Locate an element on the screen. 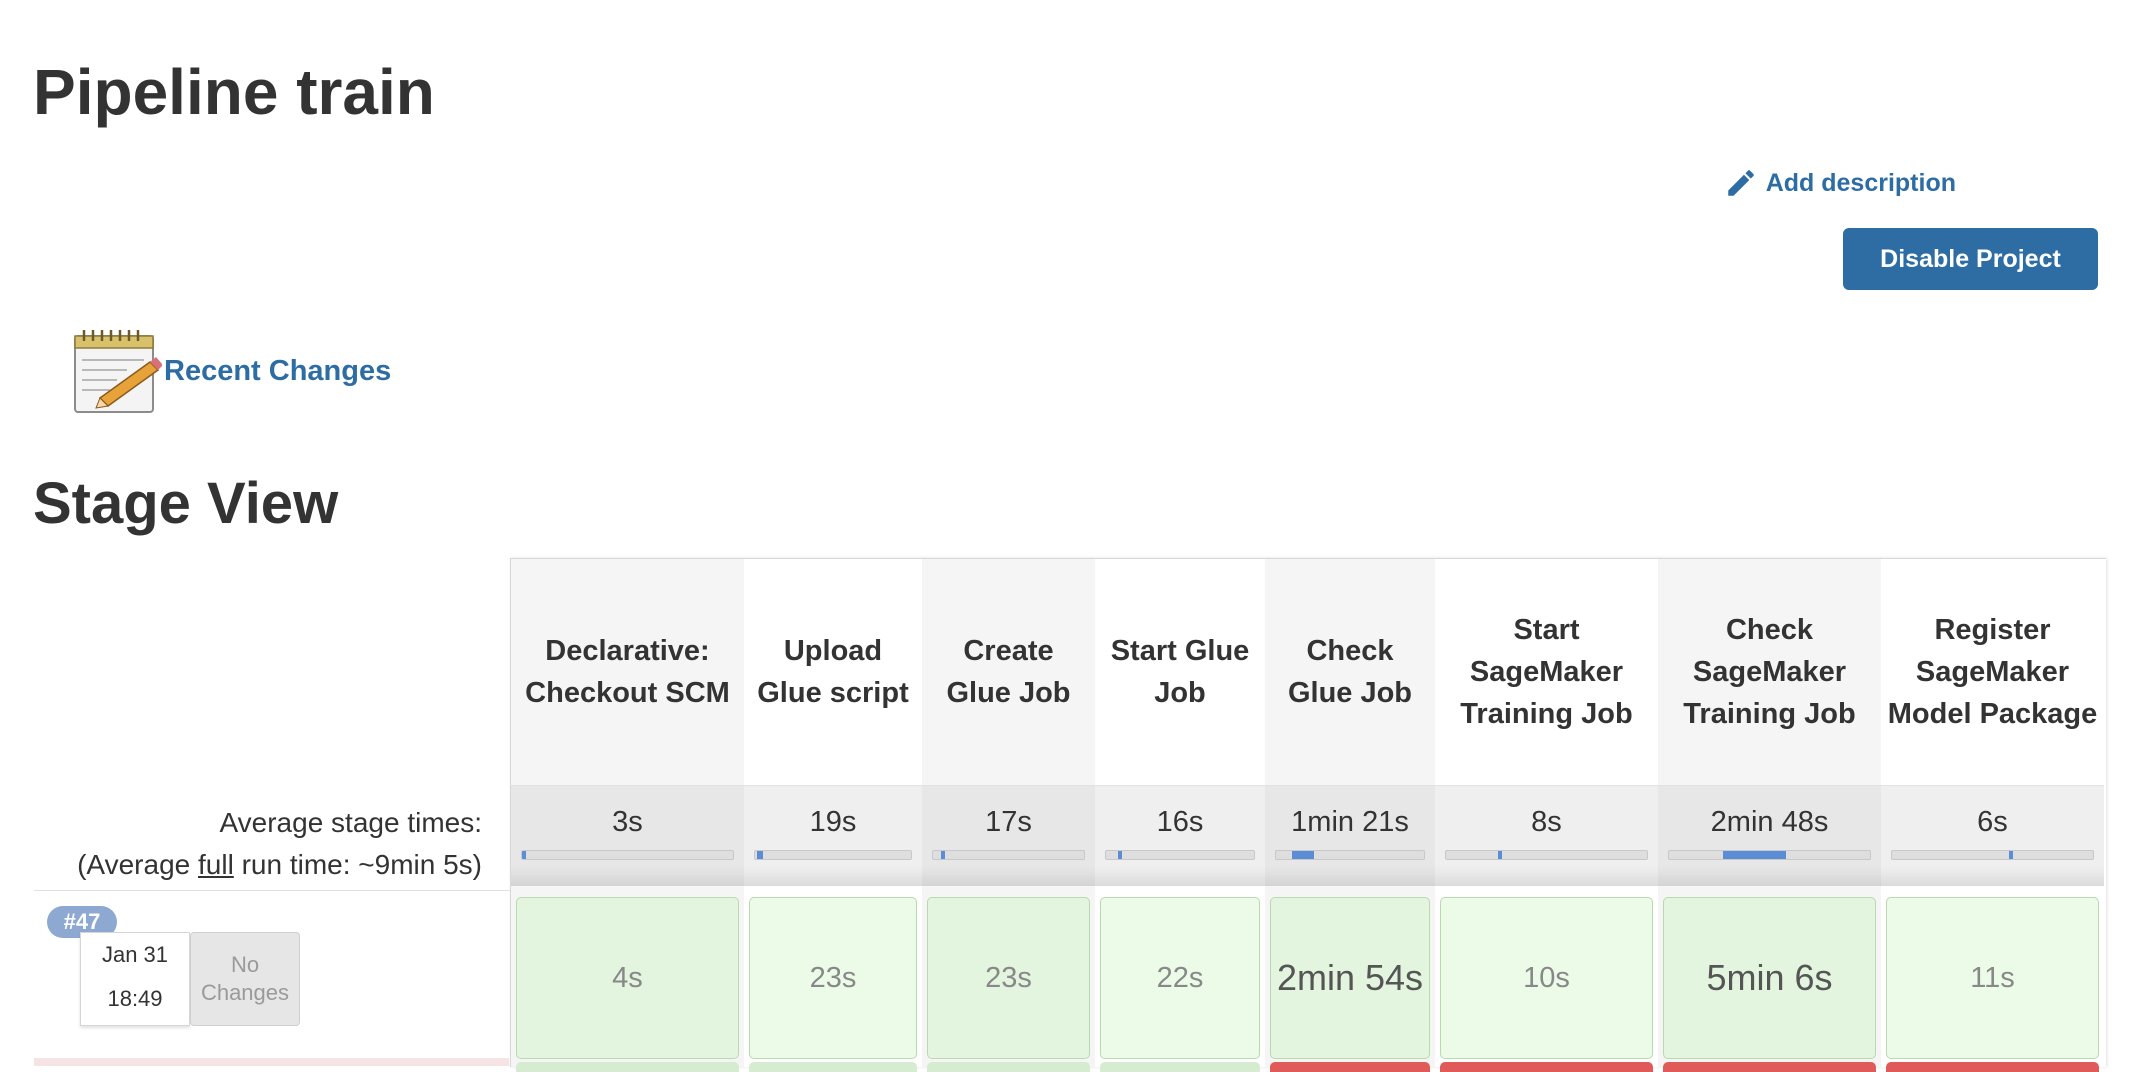 This screenshot has height=1072, width=2136. add-description-link: Add description is located at coordinates (1840, 183).